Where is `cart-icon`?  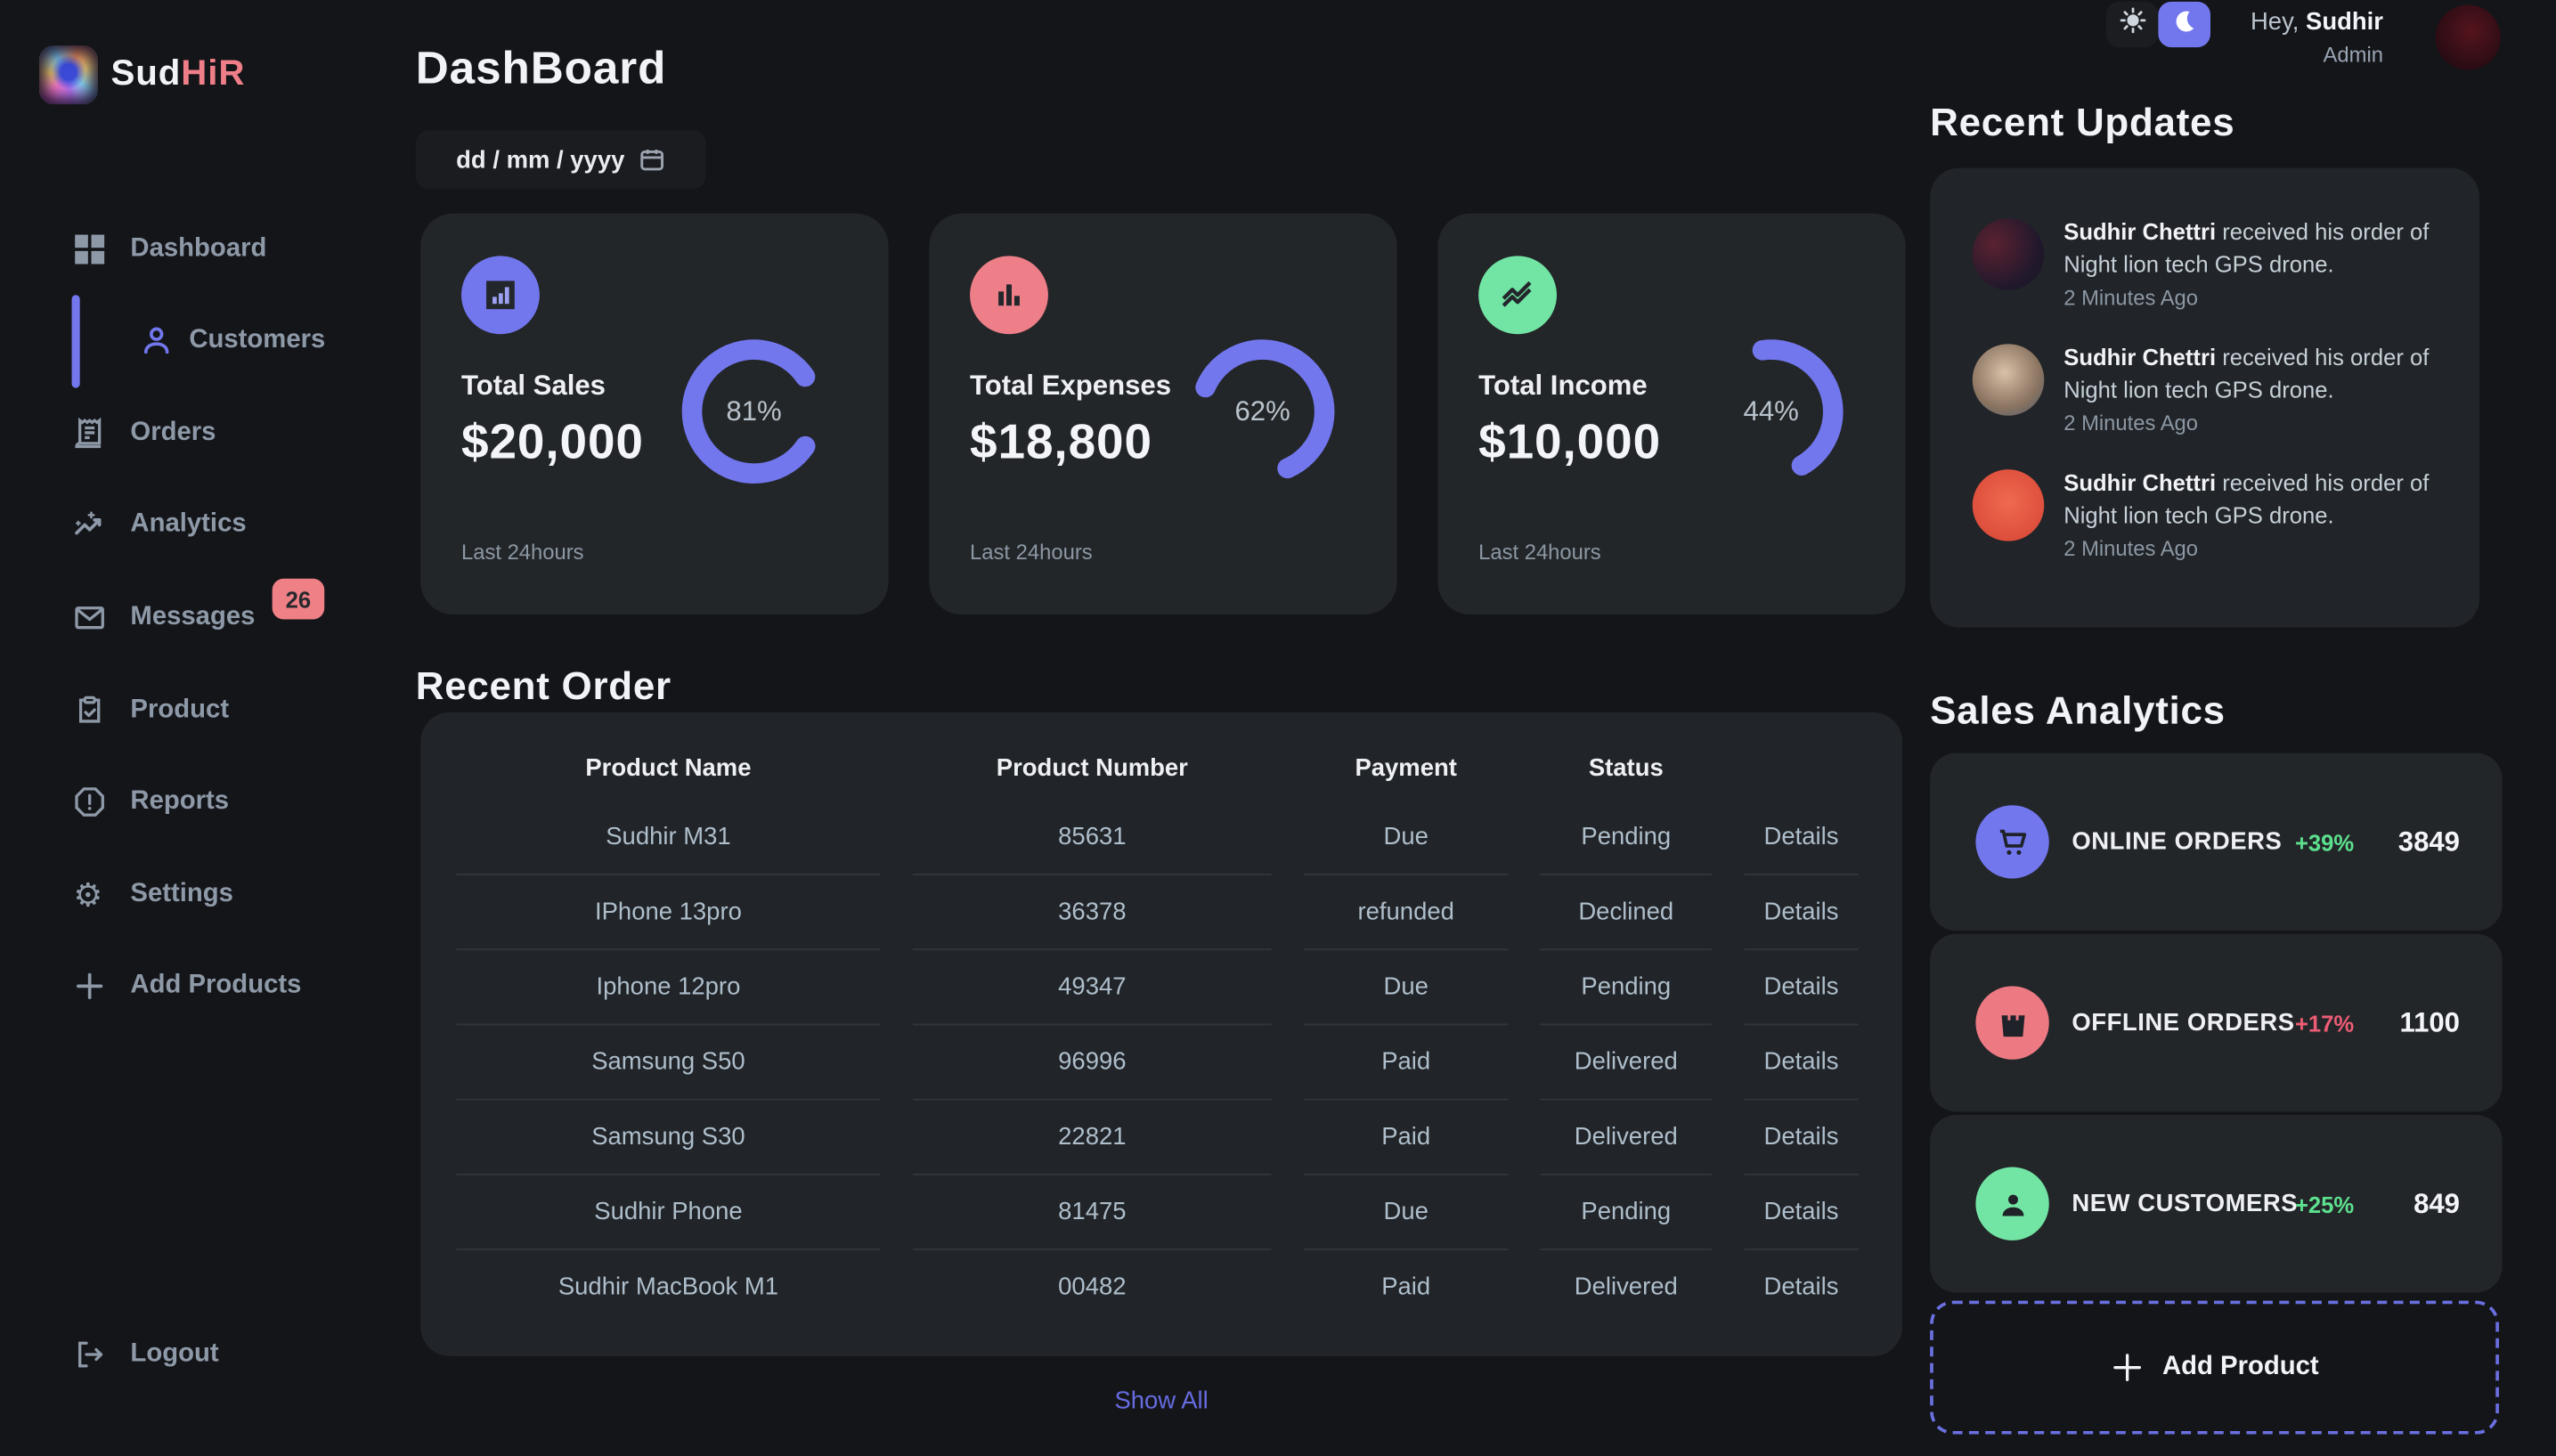 cart-icon is located at coordinates (2012, 842).